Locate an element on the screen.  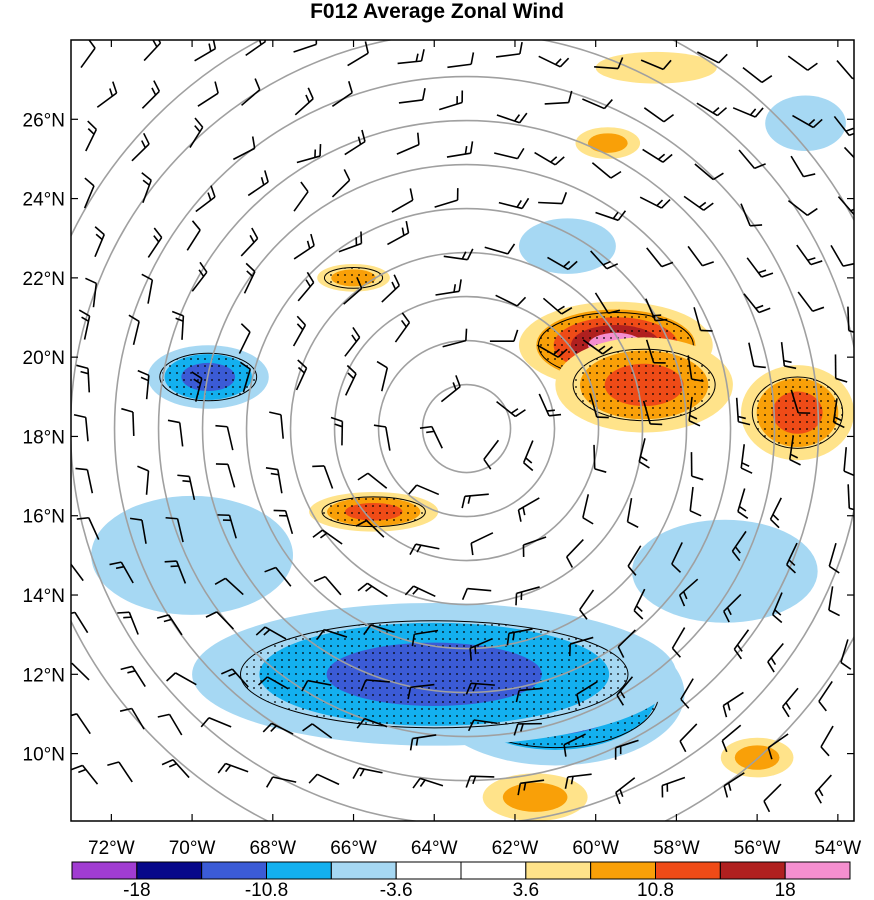
x-tick-label: 64°W is located at coordinates (434, 848).